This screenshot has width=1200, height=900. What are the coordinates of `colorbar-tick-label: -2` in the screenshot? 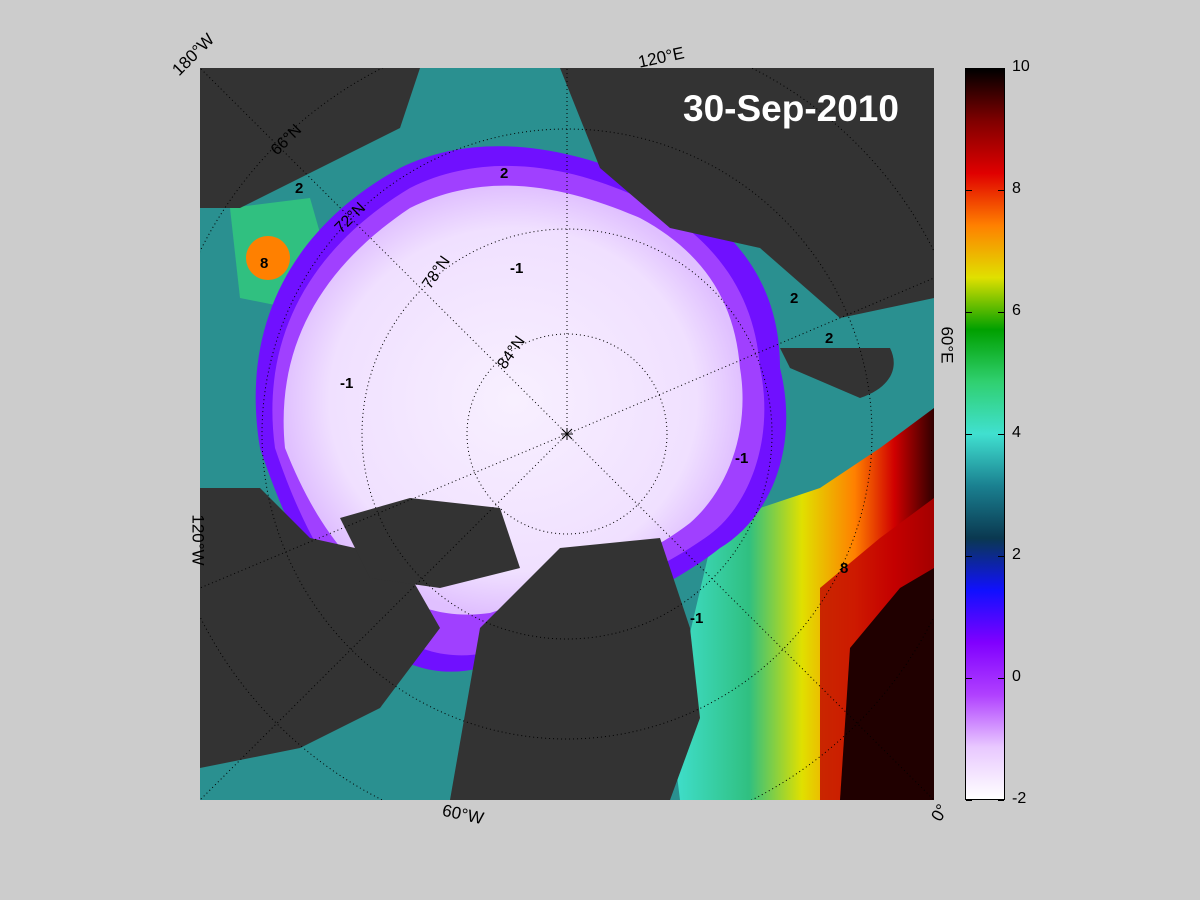 It's located at (1019, 798).